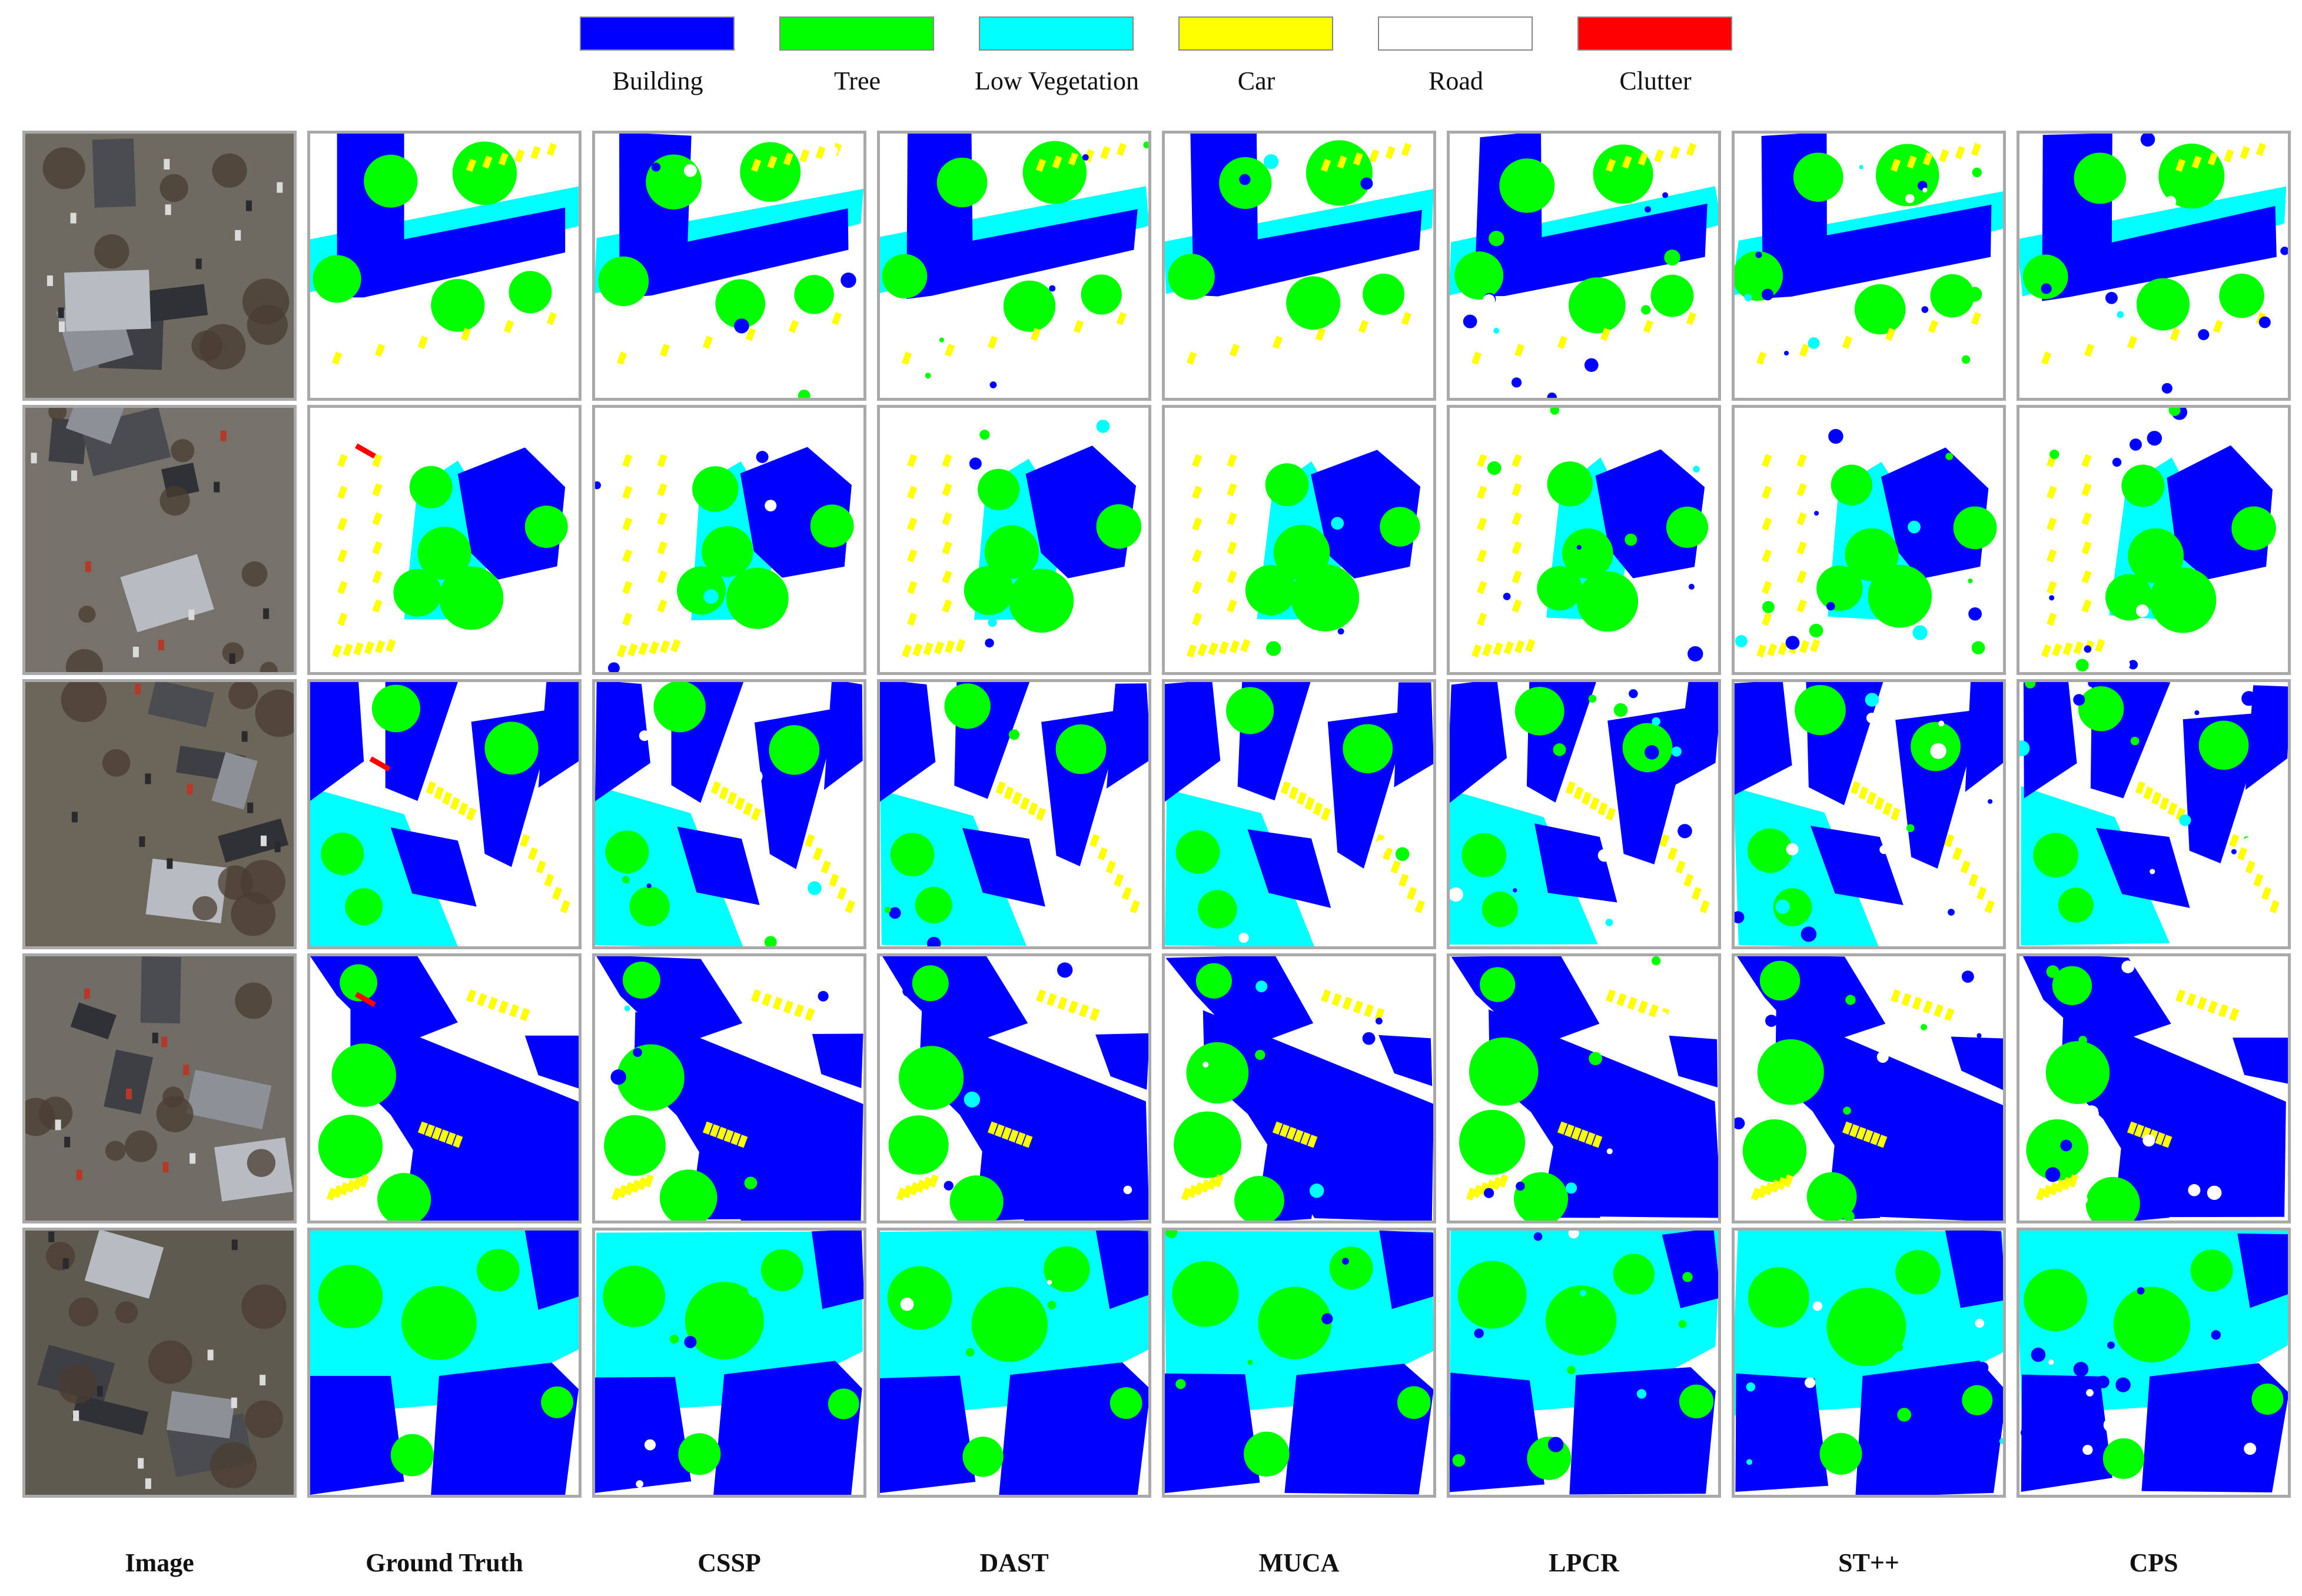 The height and width of the screenshot is (1596, 2302). What do you see at coordinates (2153, 1562) in the screenshot?
I see `column-label: CPS` at bounding box center [2153, 1562].